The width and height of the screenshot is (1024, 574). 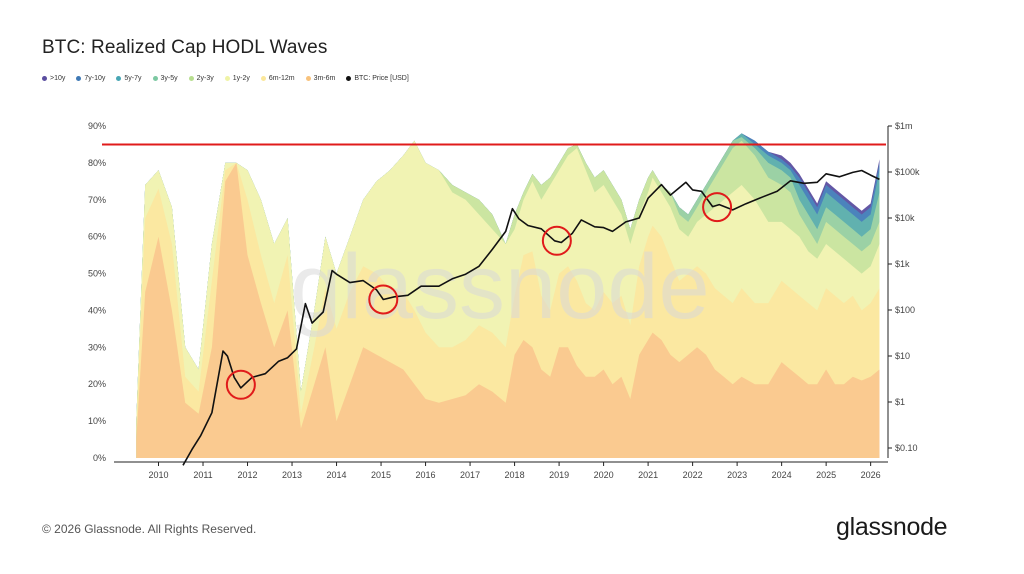 What do you see at coordinates (95, 78) in the screenshot?
I see `legend-label: 7y-10y` at bounding box center [95, 78].